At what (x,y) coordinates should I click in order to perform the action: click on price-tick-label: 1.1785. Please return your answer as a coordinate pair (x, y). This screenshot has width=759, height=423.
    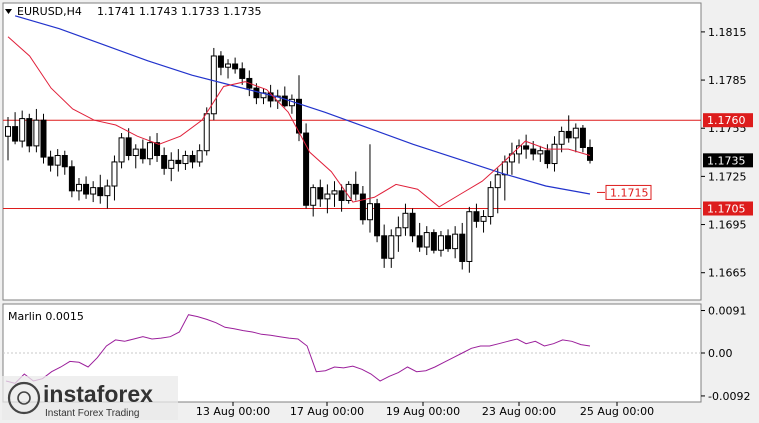
    Looking at the image, I should click on (727, 80).